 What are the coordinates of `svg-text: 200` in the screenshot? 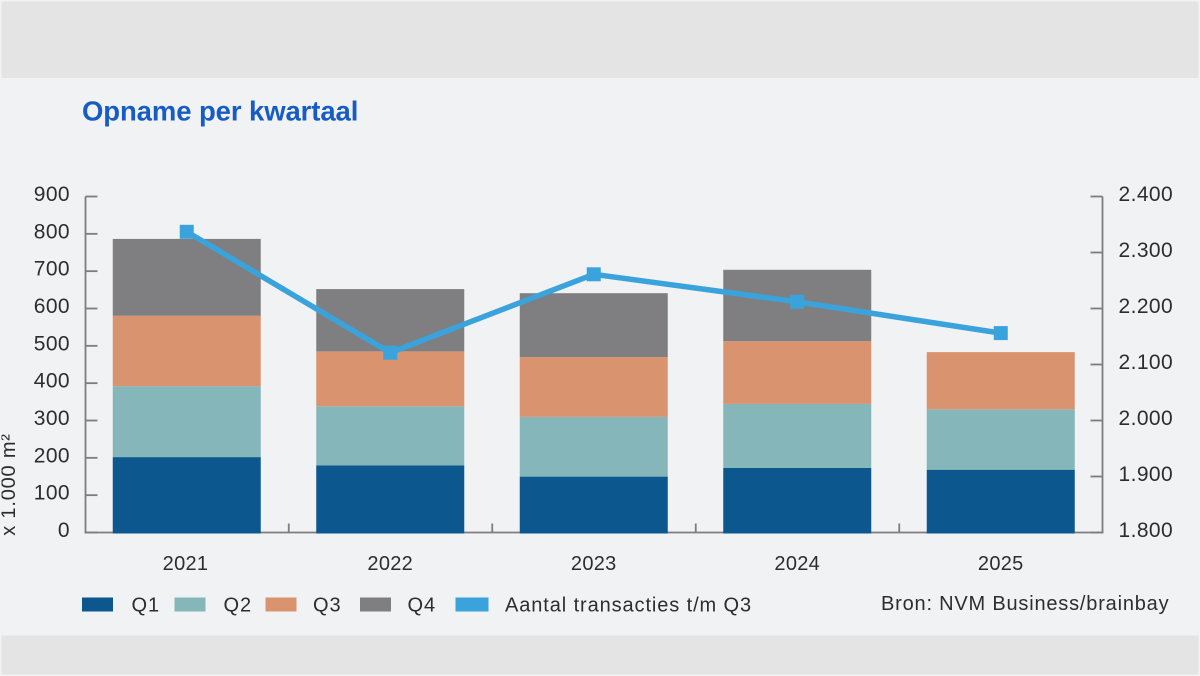 It's located at (52, 455).